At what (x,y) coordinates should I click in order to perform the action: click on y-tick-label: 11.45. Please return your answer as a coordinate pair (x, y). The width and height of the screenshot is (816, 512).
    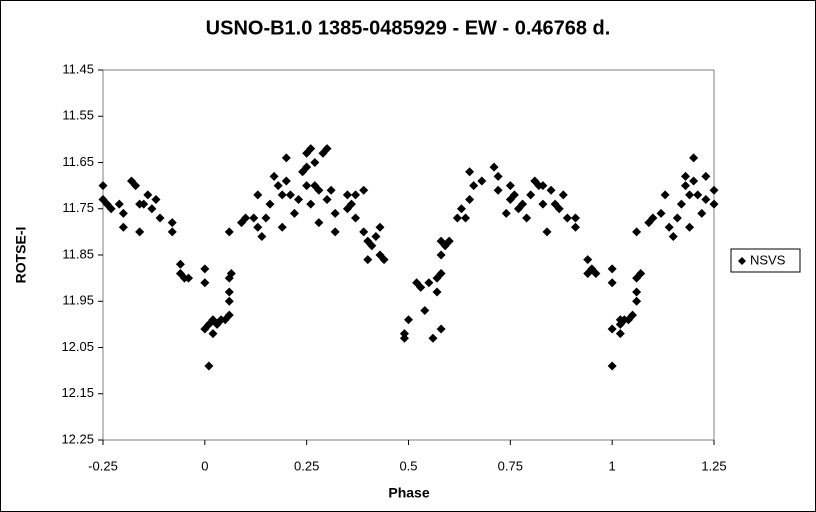
    Looking at the image, I should click on (78, 68).